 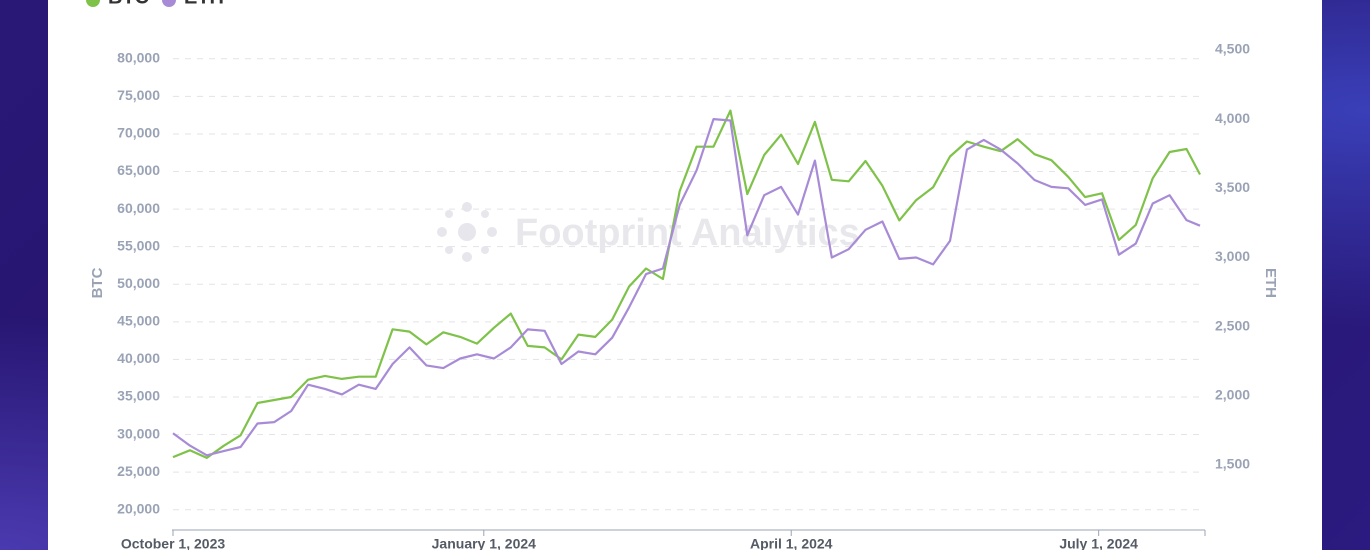 I want to click on y-tick-label: 45,000, so click(x=138, y=321).